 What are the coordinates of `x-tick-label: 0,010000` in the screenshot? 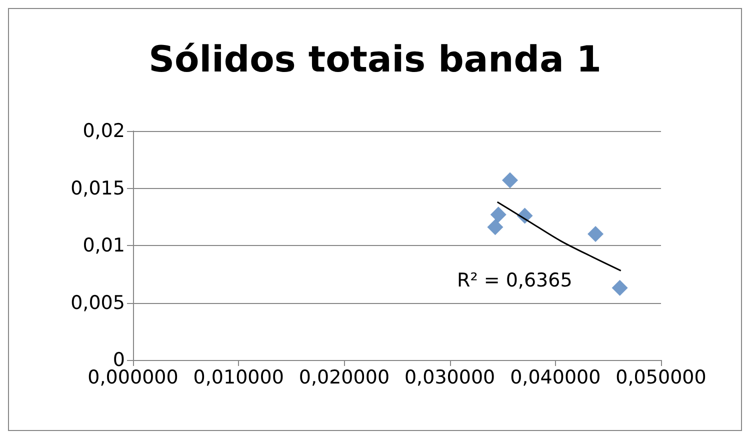 It's located at (238, 377).